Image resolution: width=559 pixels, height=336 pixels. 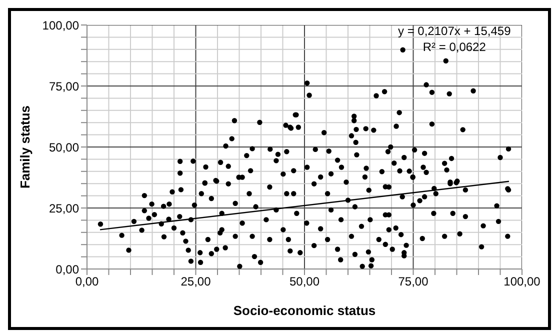 I want to click on x-tick-label: 75,00, so click(x=413, y=281).